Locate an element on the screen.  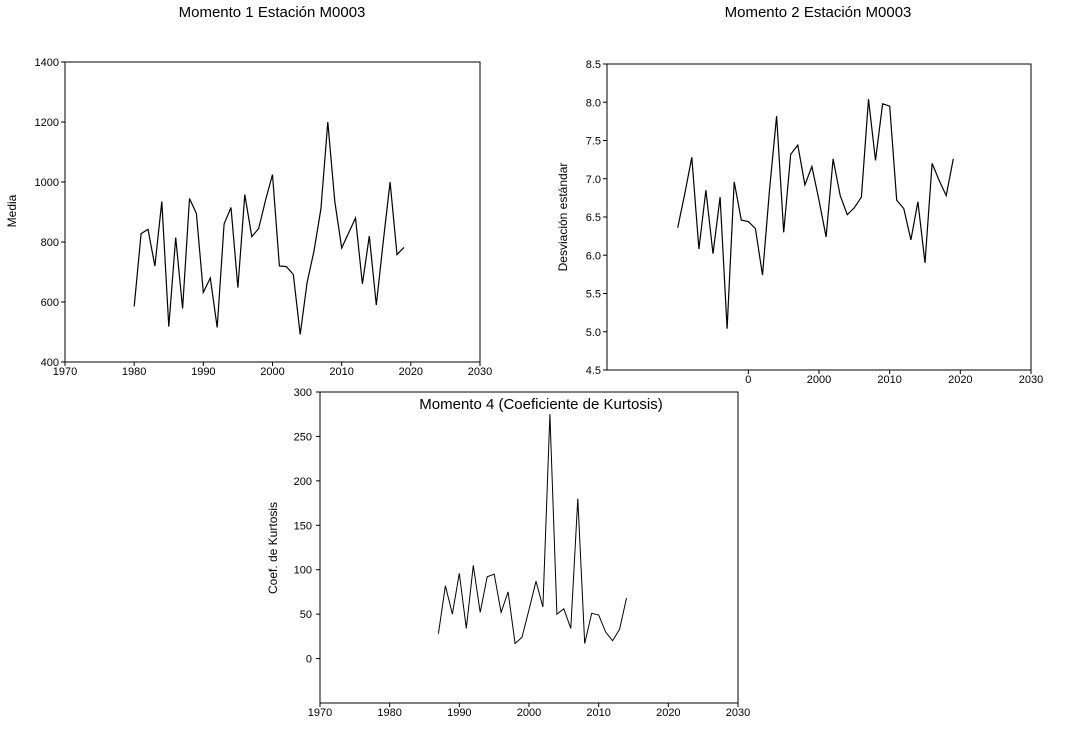
y-tick-label: 1400 is located at coordinates (47, 63).